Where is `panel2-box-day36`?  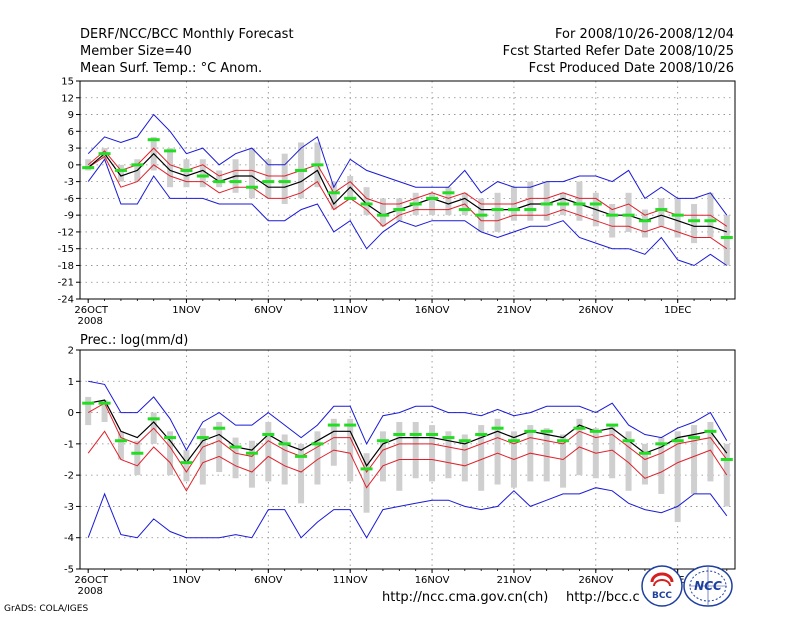
panel2-box-day36 is located at coordinates (661, 465).